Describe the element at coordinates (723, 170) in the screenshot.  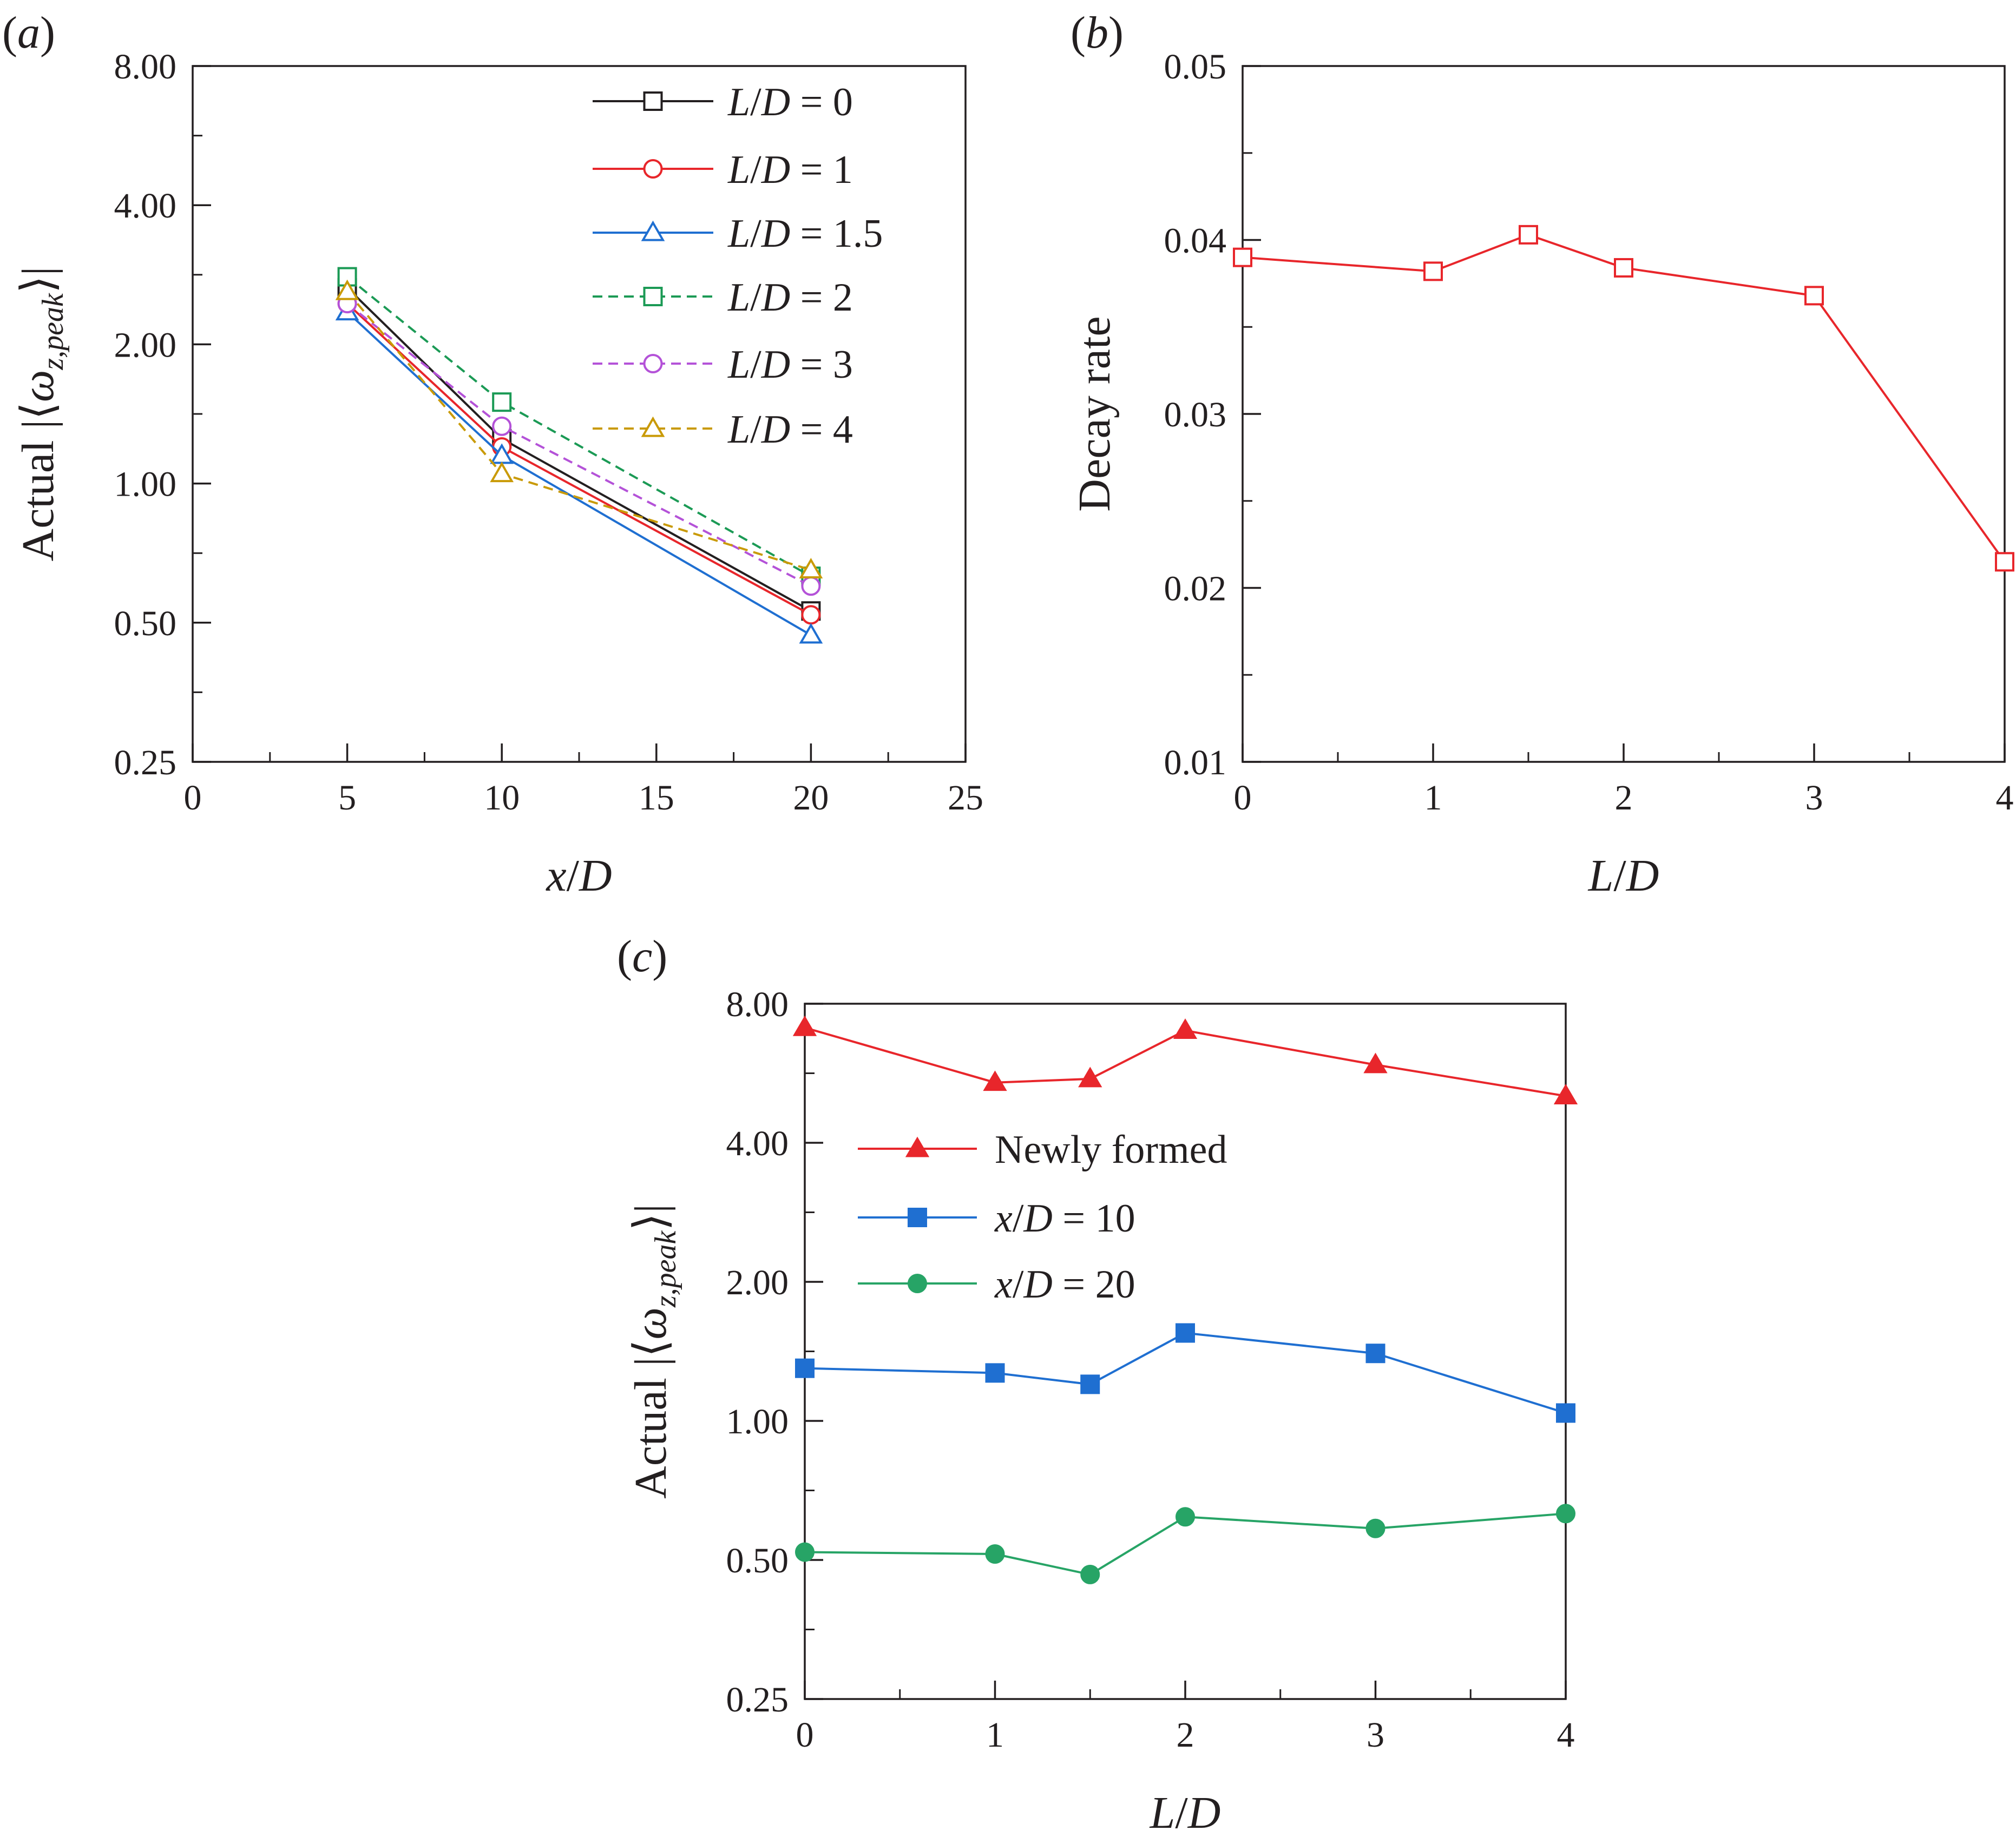
I see `legend-item: L/D = 1` at that location.